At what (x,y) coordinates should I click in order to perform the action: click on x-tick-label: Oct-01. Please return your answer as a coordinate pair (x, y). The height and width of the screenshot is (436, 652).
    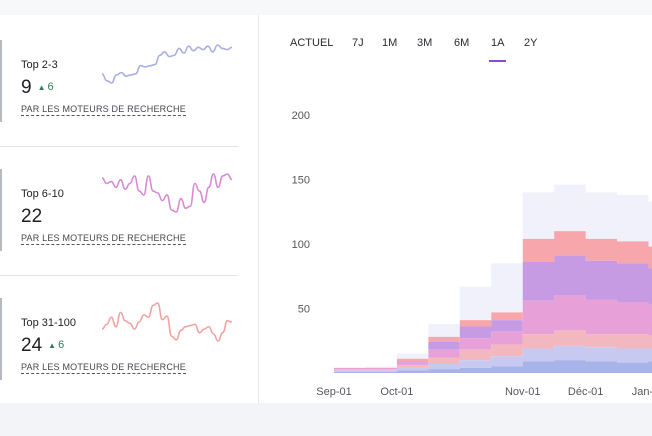
    Looking at the image, I should click on (396, 392).